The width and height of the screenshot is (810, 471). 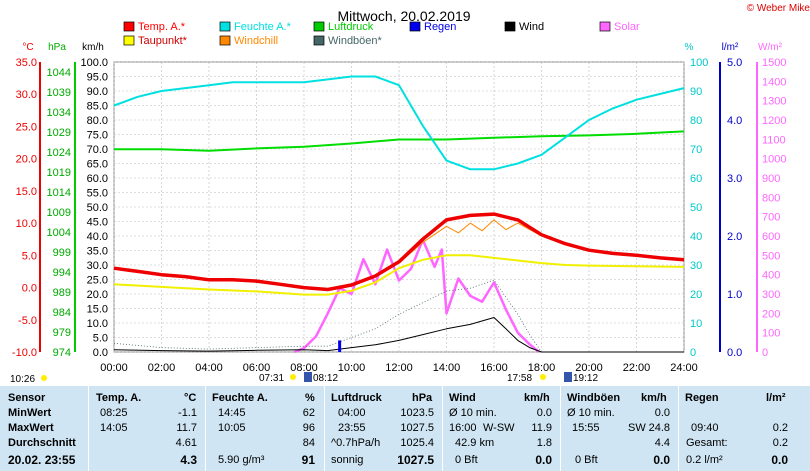 What do you see at coordinates (627, 27) in the screenshot?
I see `legend-label: Solar` at bounding box center [627, 27].